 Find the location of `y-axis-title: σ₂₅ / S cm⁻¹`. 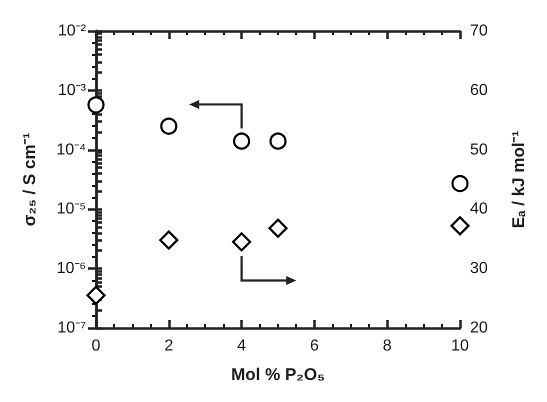

y-axis-title: σ₂₅ / S cm⁻¹ is located at coordinates (29, 179).